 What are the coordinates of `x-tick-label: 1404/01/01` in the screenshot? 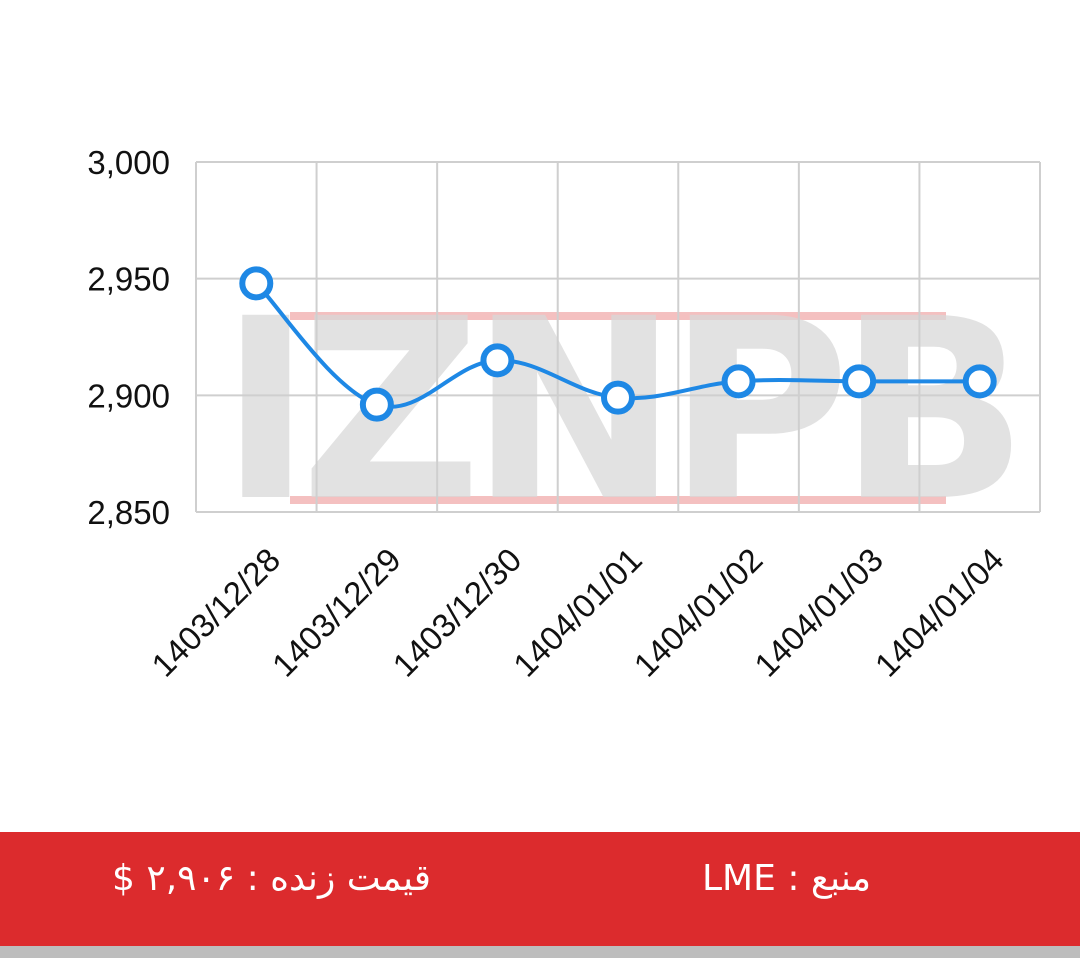 It's located at (577, 612).